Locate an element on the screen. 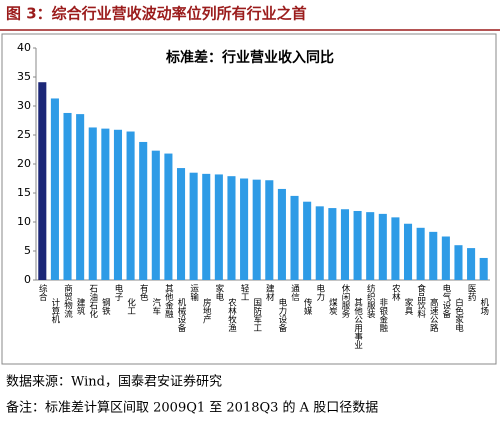  x-tick-label: 休闲服务 is located at coordinates (345, 301).